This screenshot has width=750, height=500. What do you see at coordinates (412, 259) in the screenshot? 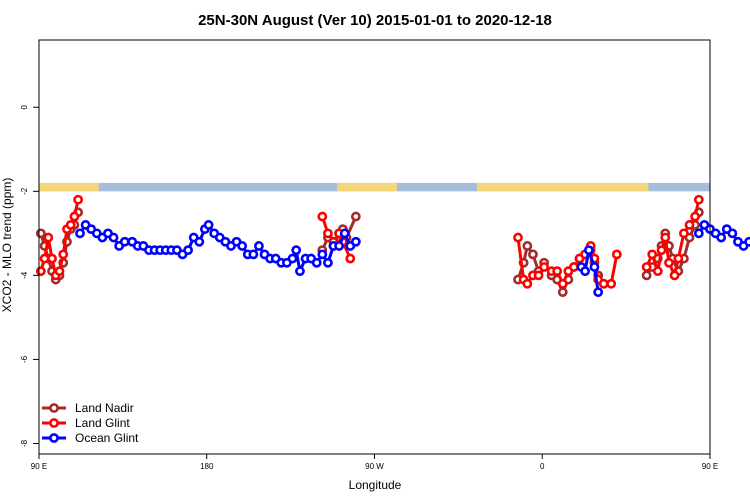
I see `ocean-glint-series` at bounding box center [412, 259].